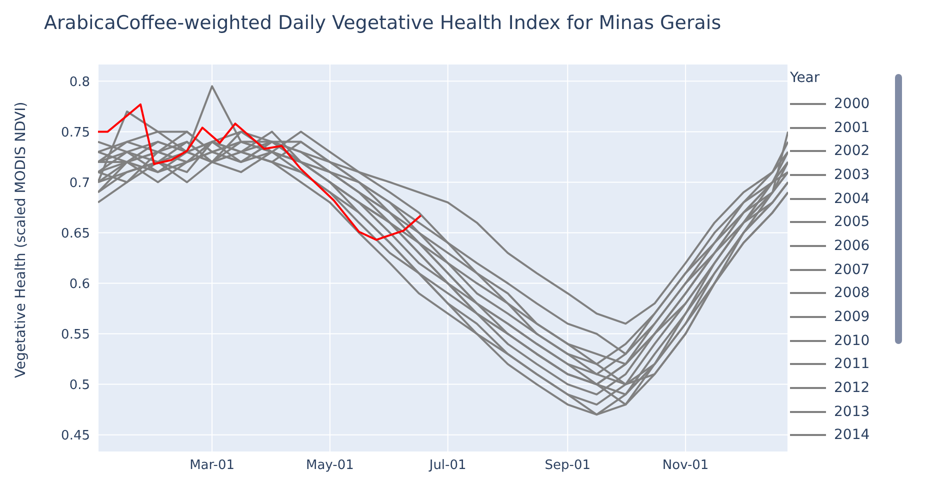  Describe the element at coordinates (79, 284) in the screenshot. I see `y-tick-label: 0.6` at that location.